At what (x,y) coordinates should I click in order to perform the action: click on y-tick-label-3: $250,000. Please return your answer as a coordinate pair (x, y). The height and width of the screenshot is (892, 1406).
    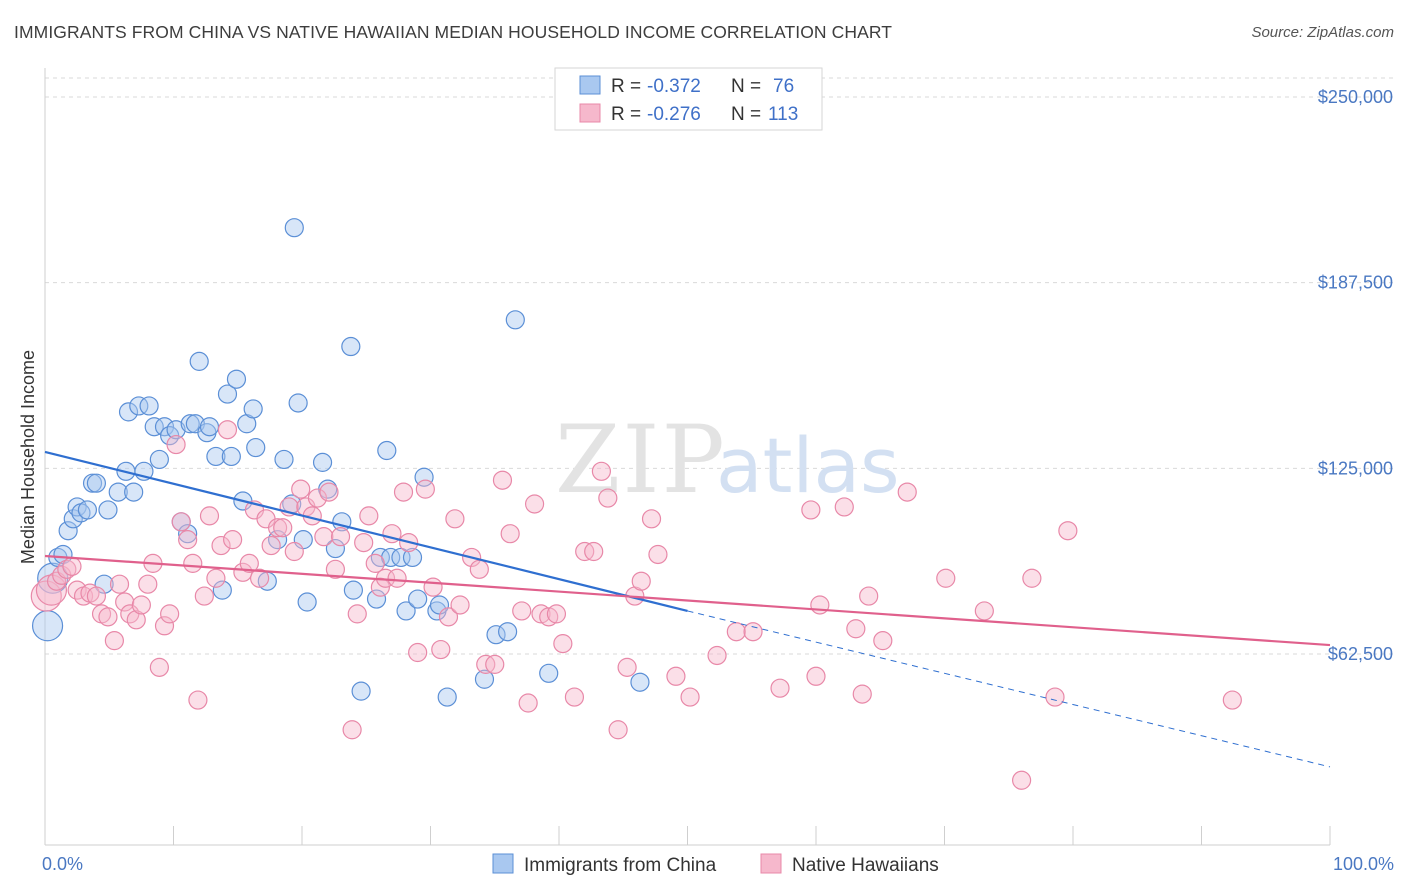
    Looking at the image, I should click on (1355, 97).